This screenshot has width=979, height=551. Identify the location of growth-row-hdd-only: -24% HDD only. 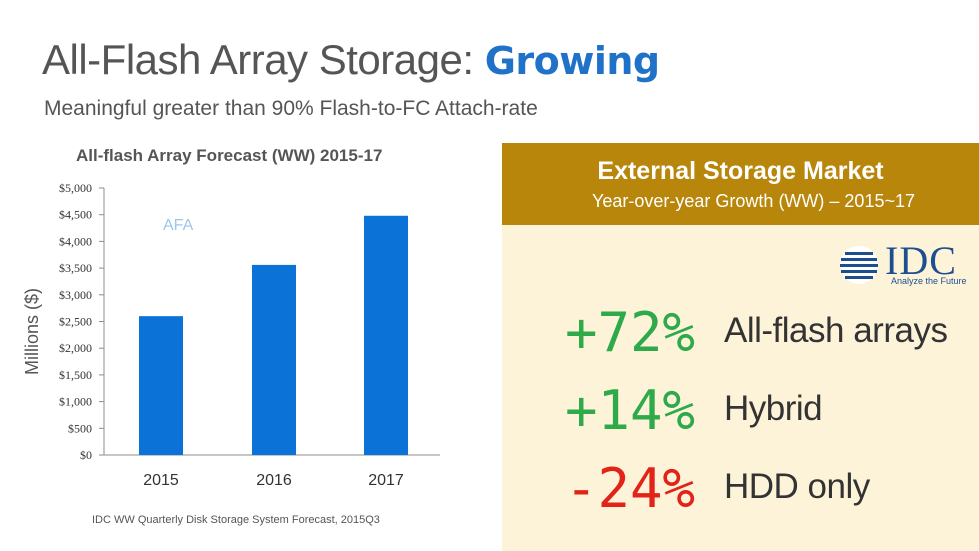
(740, 492).